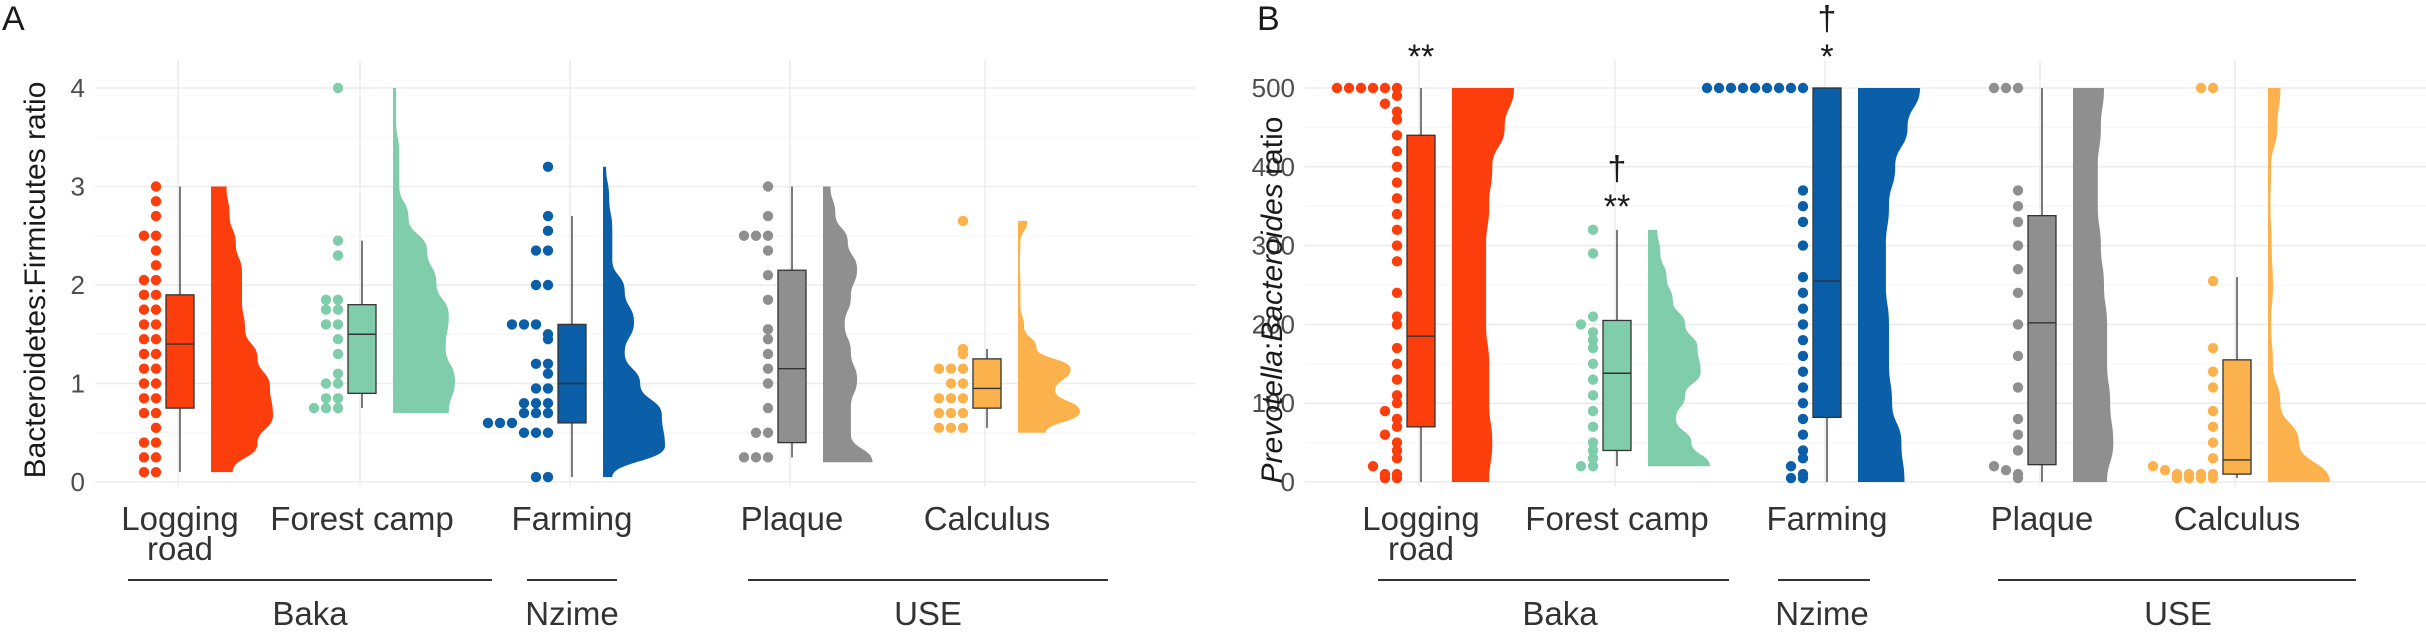  I want to click on x-tick-label-line2: road, so click(1421, 548).